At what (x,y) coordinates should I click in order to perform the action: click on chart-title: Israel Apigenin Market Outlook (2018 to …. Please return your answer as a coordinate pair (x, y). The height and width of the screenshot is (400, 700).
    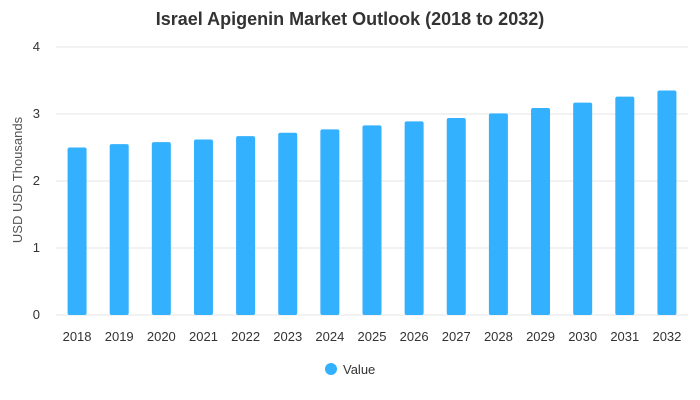
    Looking at the image, I should click on (350, 19).